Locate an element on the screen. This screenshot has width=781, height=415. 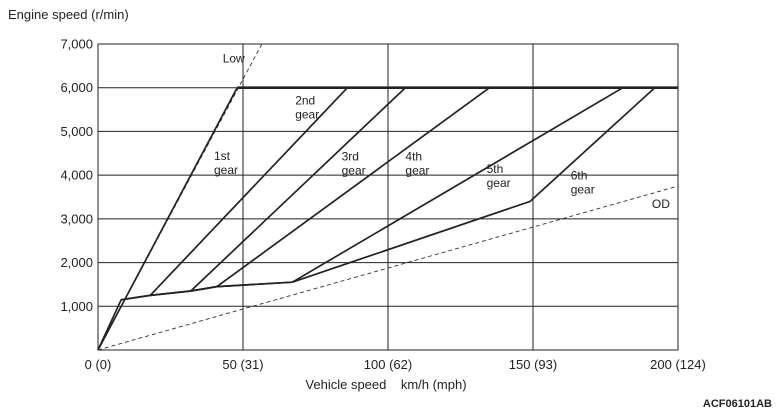
series-label-5th-gear: 5th gear is located at coordinates (499, 176).